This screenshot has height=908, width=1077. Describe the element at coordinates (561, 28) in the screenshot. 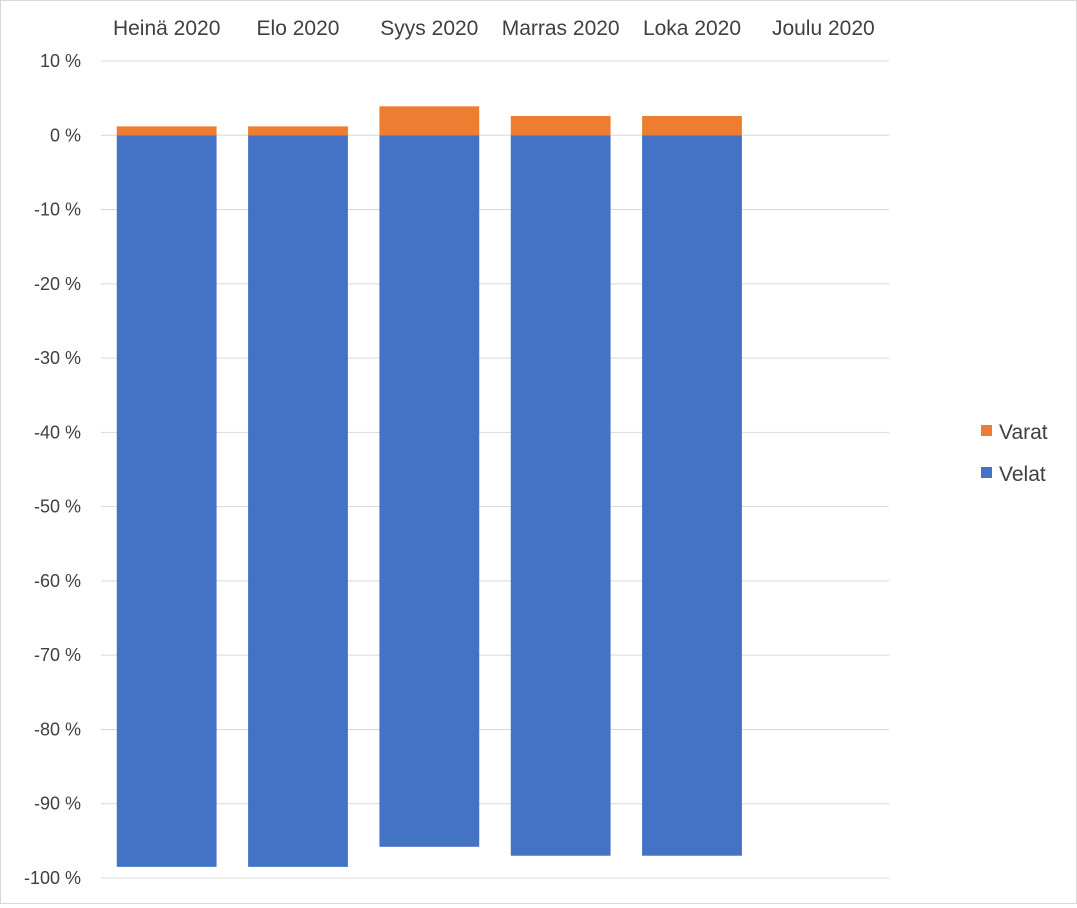

I see `x-tick-label: Marras 2020` at that location.